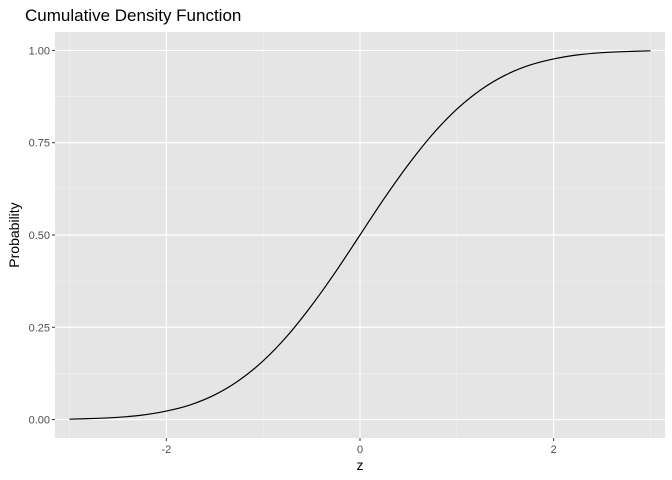 This screenshot has width=672, height=480. I want to click on chart-title: Cumulative Density Function, so click(133, 15).